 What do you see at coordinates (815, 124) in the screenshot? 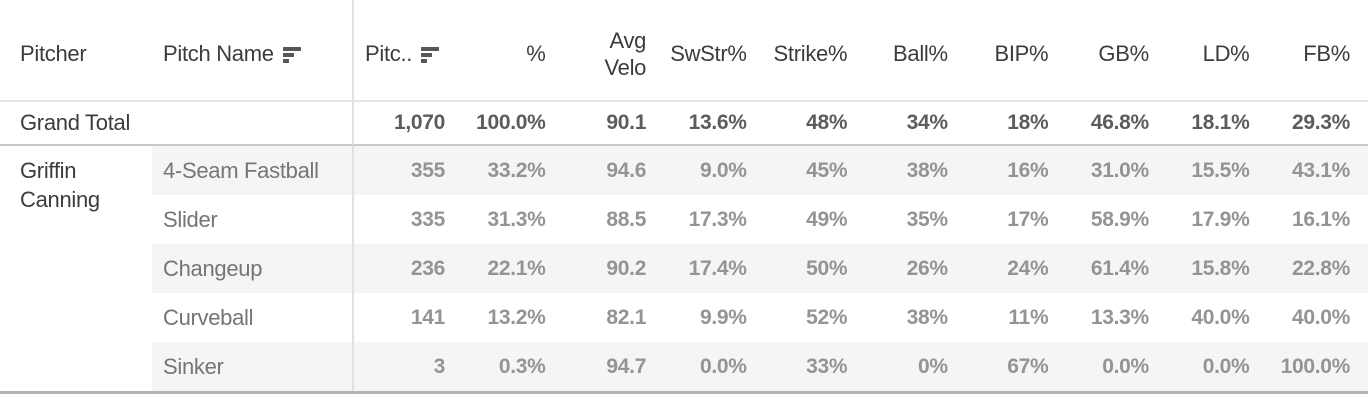
I see `grand-total-strike: 48%` at bounding box center [815, 124].